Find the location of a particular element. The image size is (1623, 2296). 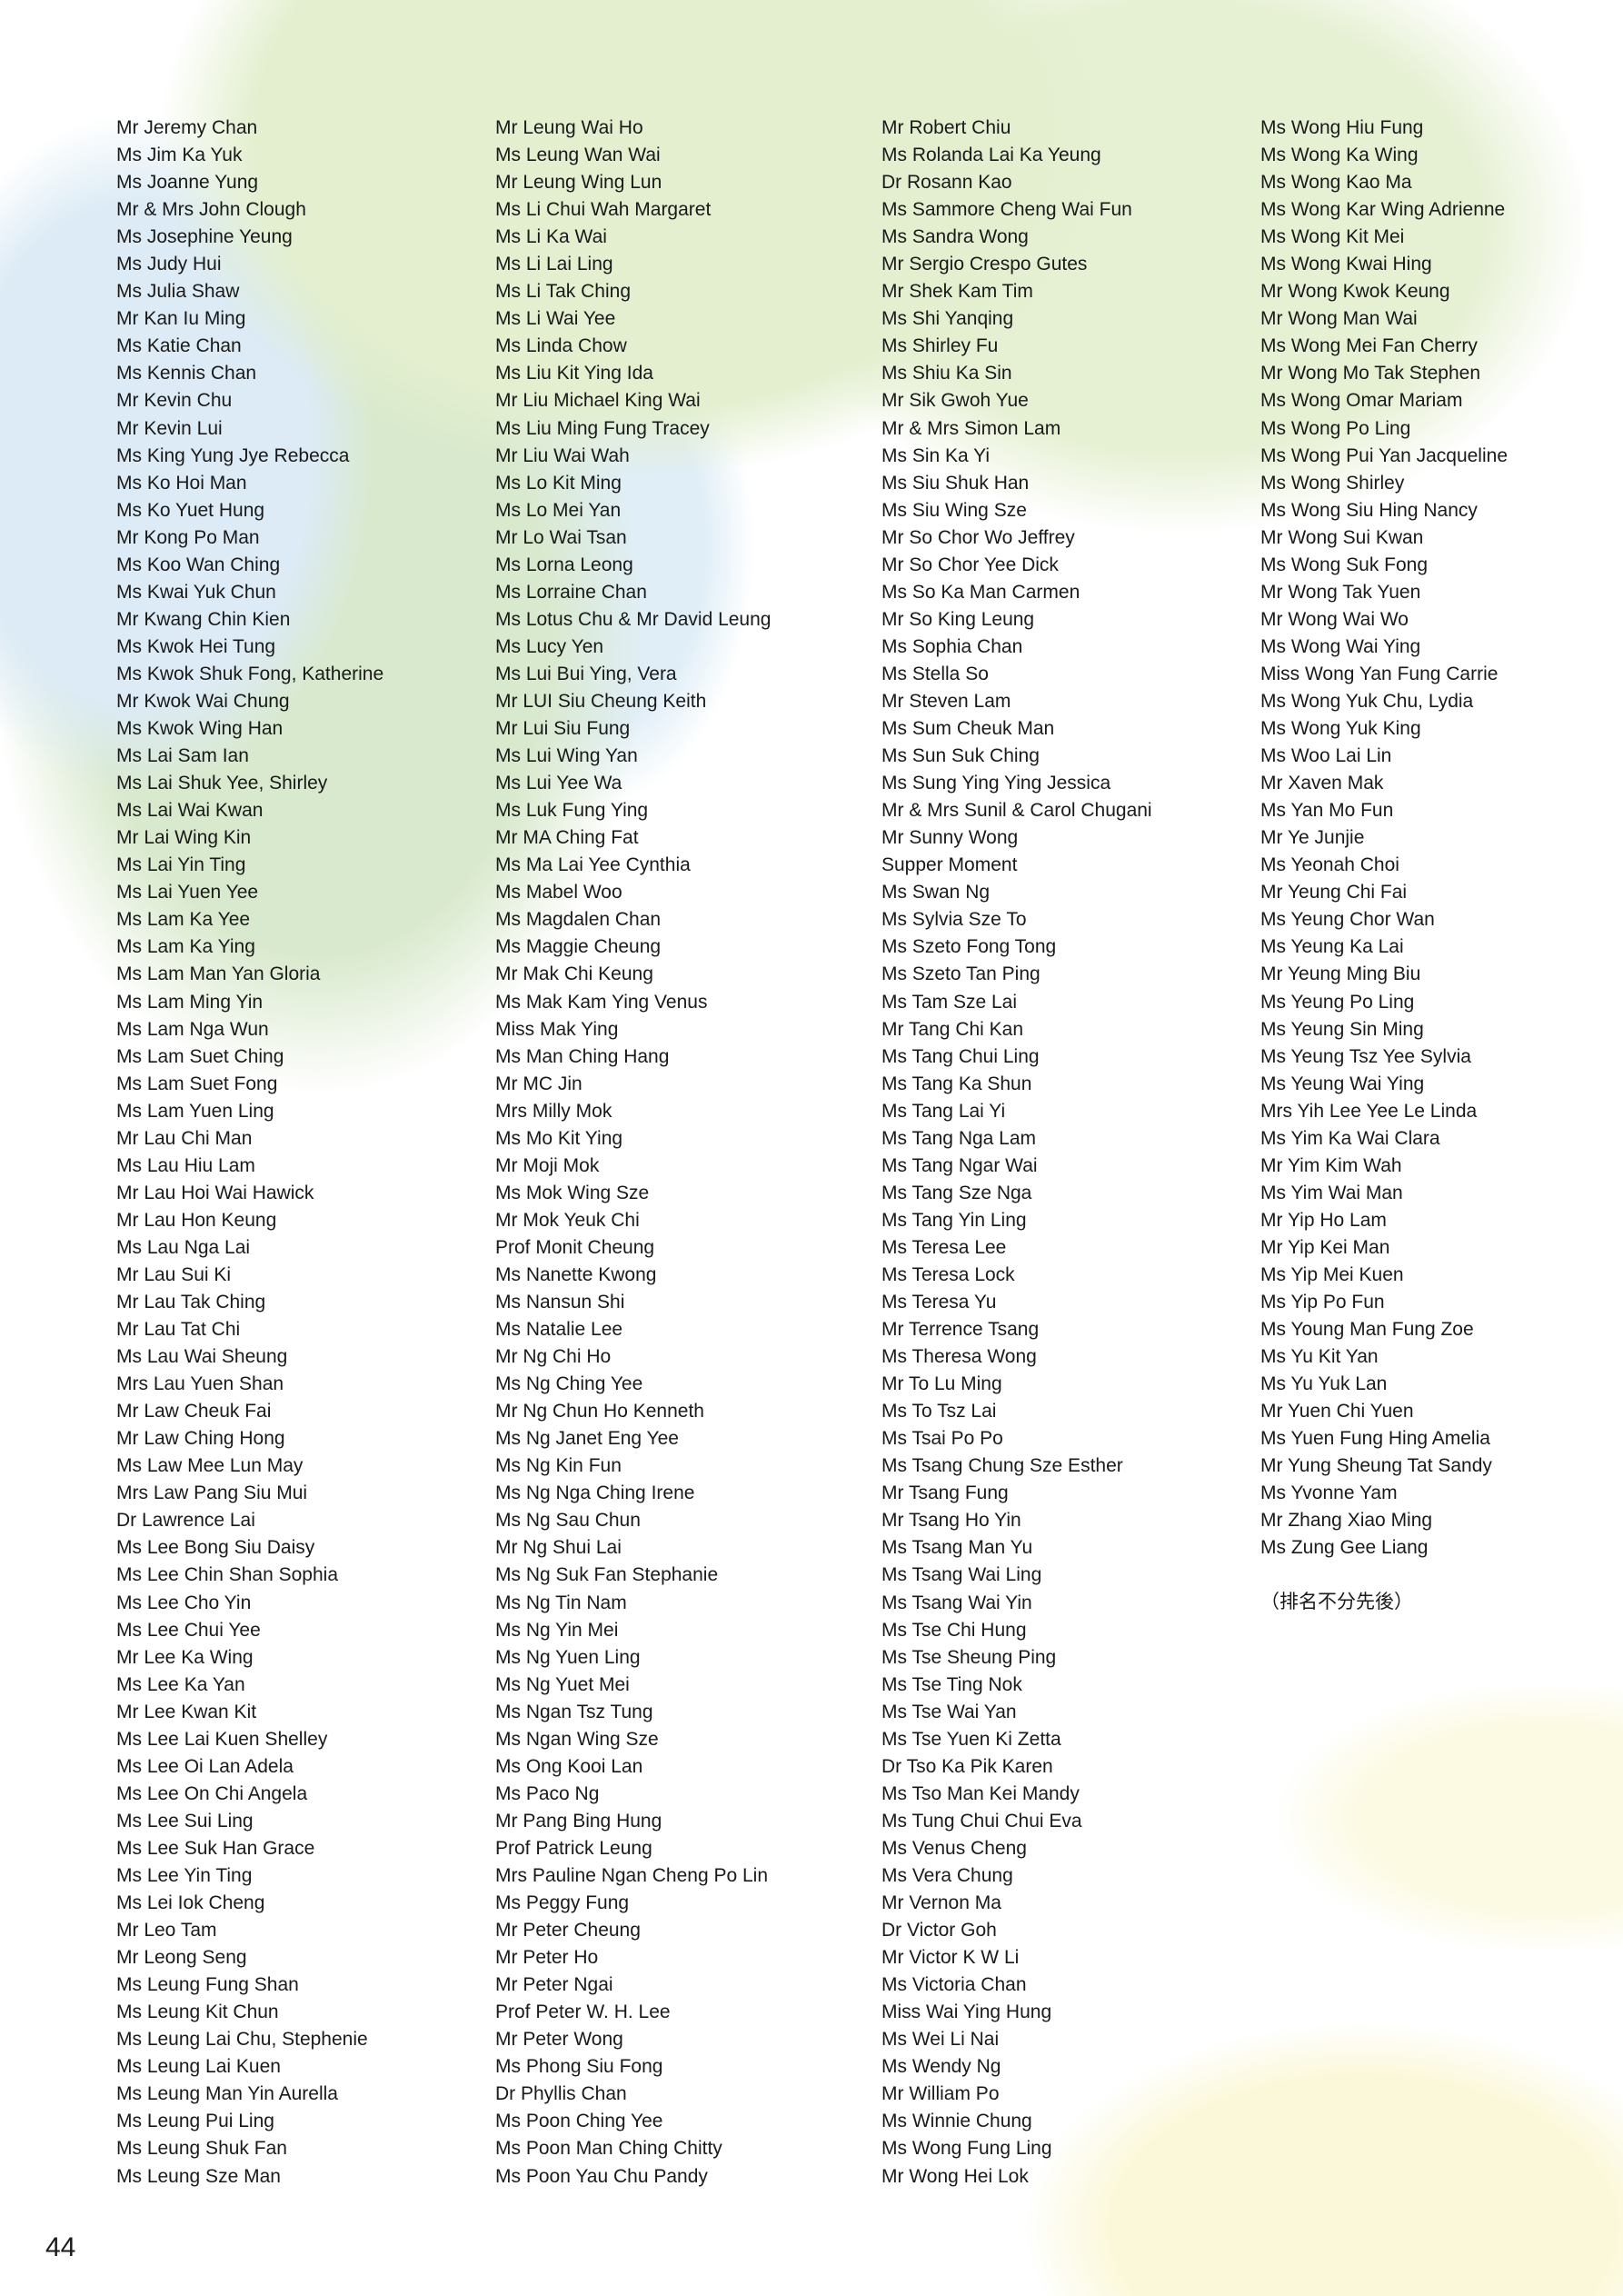

donor-name: Mr Victor K W Li is located at coordinates (951, 1958).